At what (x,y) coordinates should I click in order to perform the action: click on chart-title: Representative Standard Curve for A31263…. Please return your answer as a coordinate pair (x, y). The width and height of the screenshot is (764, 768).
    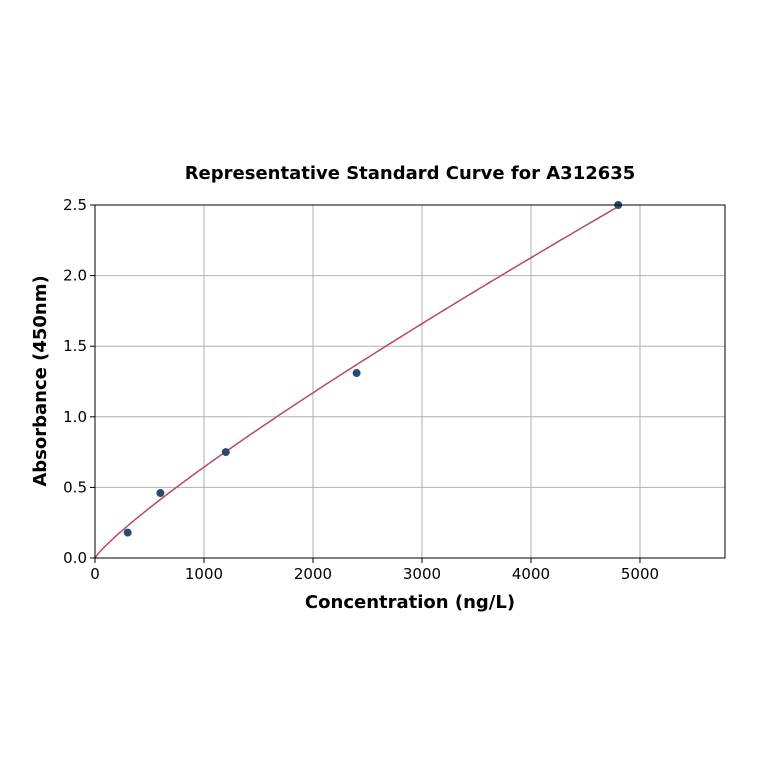
    Looking at the image, I should click on (410, 173).